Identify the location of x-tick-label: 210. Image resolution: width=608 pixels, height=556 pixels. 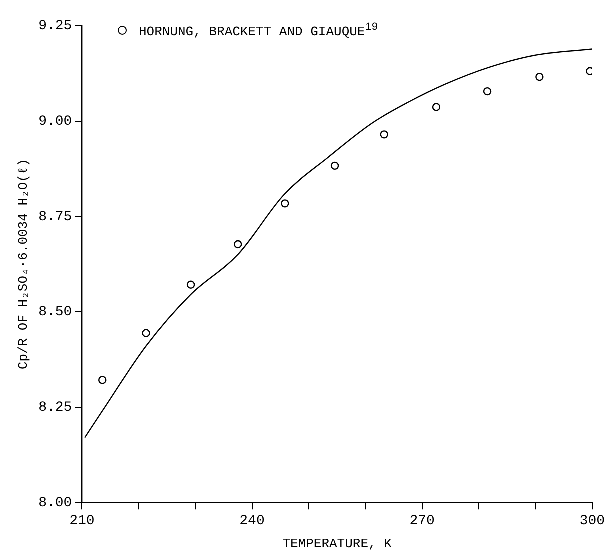
(82, 522).